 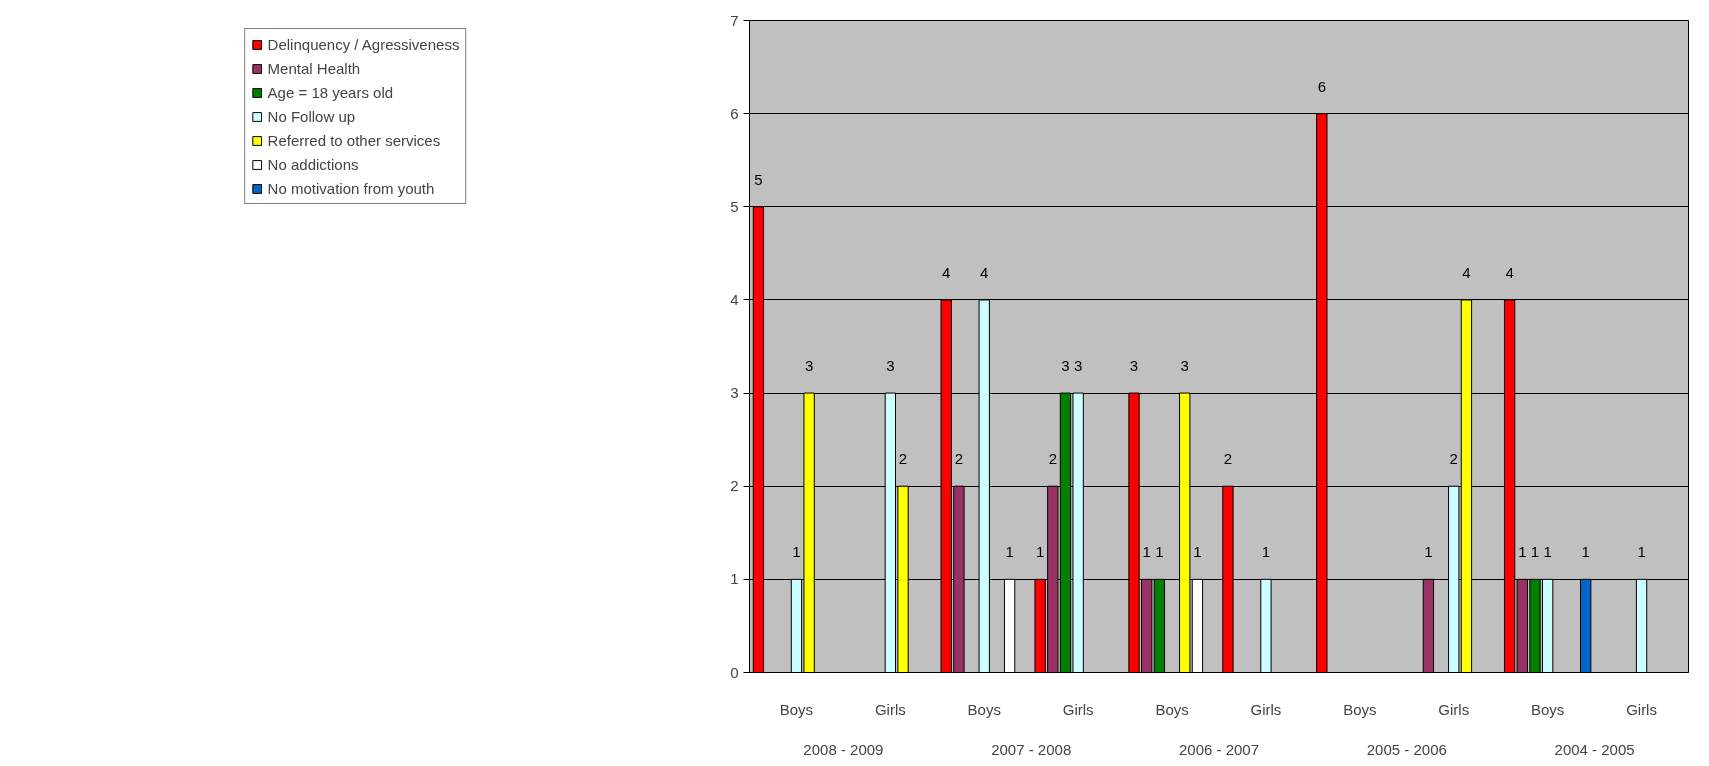 I want to click on text: 2005 - 2006, so click(x=1406, y=749).